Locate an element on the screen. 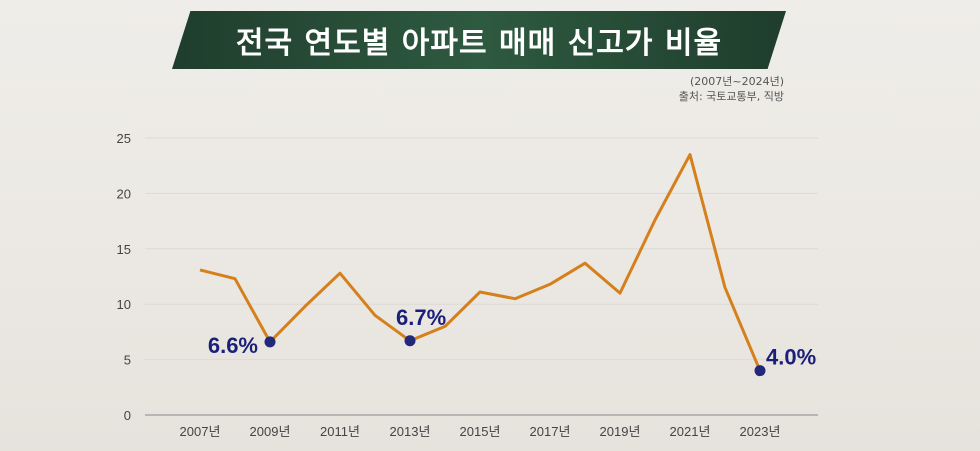 Image resolution: width=980 pixels, height=451 pixels. chart-title-banner: 전국 연도별 아파트 매매 신고가 비율 is located at coordinates (479, 40).